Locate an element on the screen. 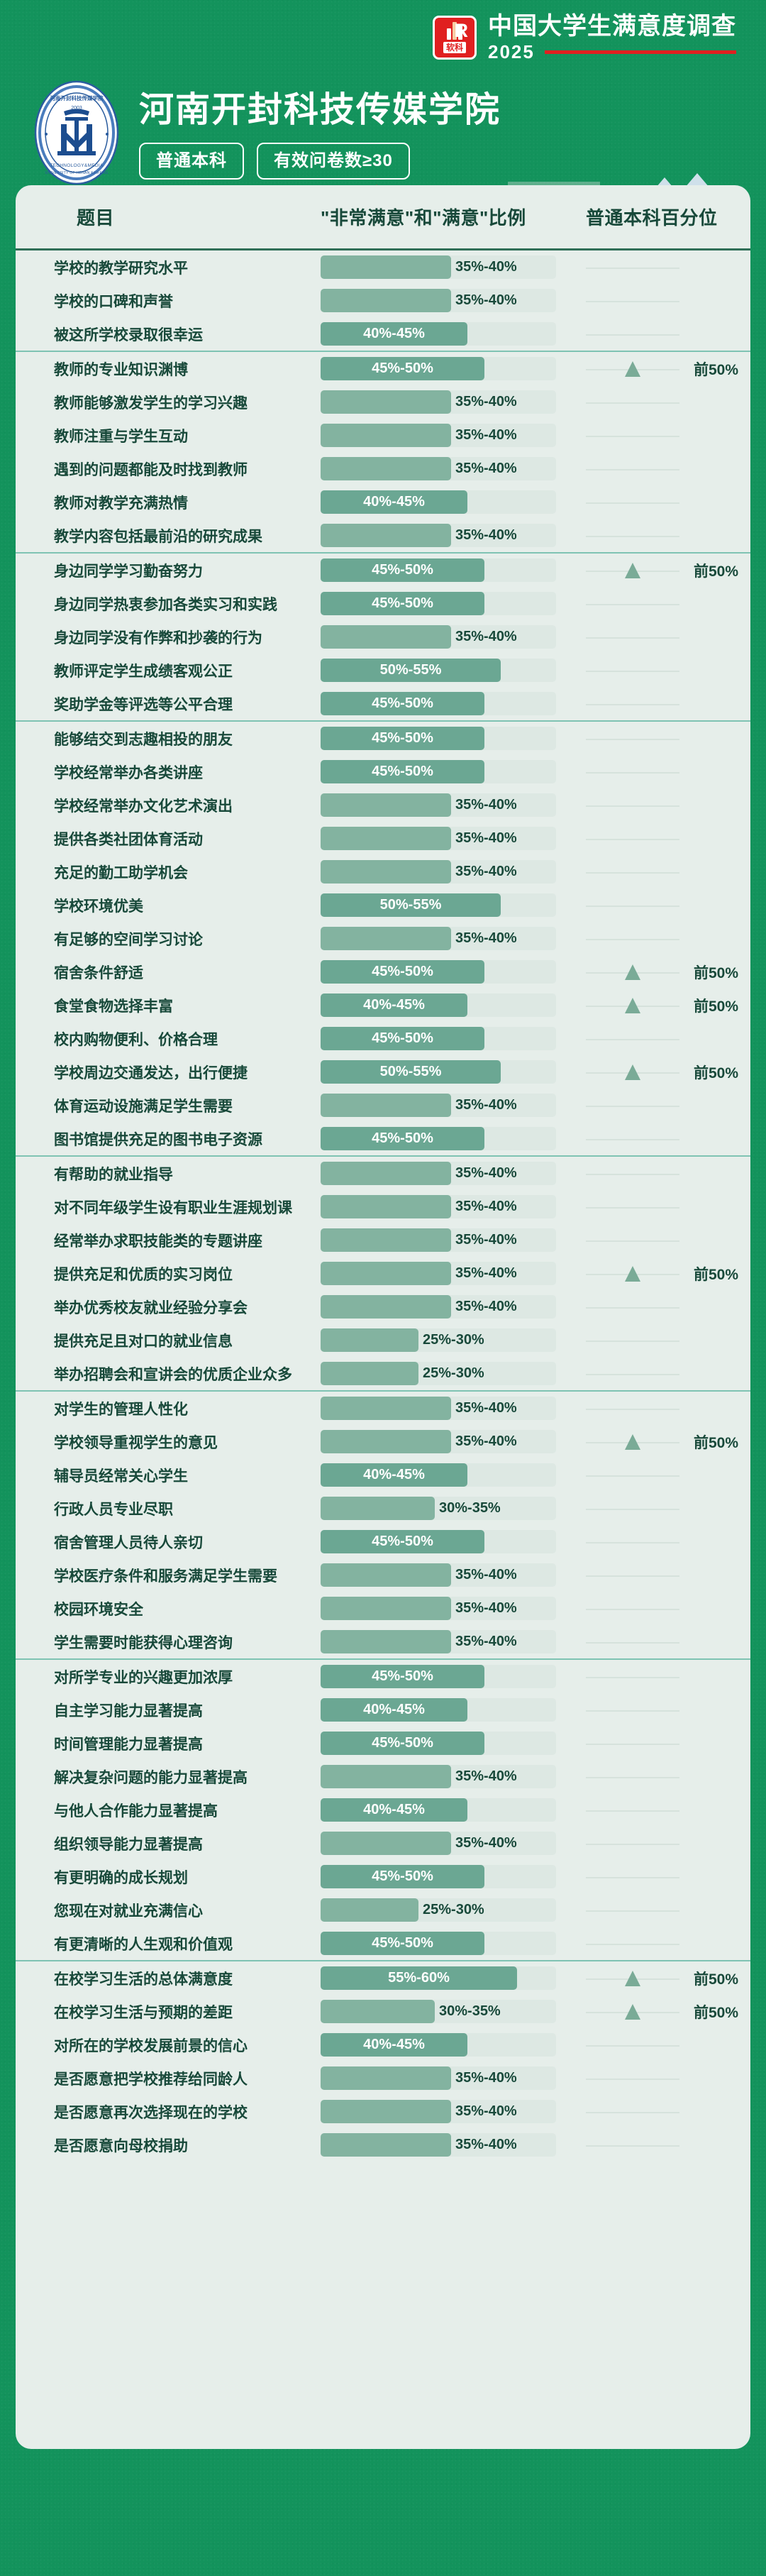 The height and width of the screenshot is (2576, 766). table-row: 身边同学学习勤奋努力 45%-50% 前50% is located at coordinates (383, 570).